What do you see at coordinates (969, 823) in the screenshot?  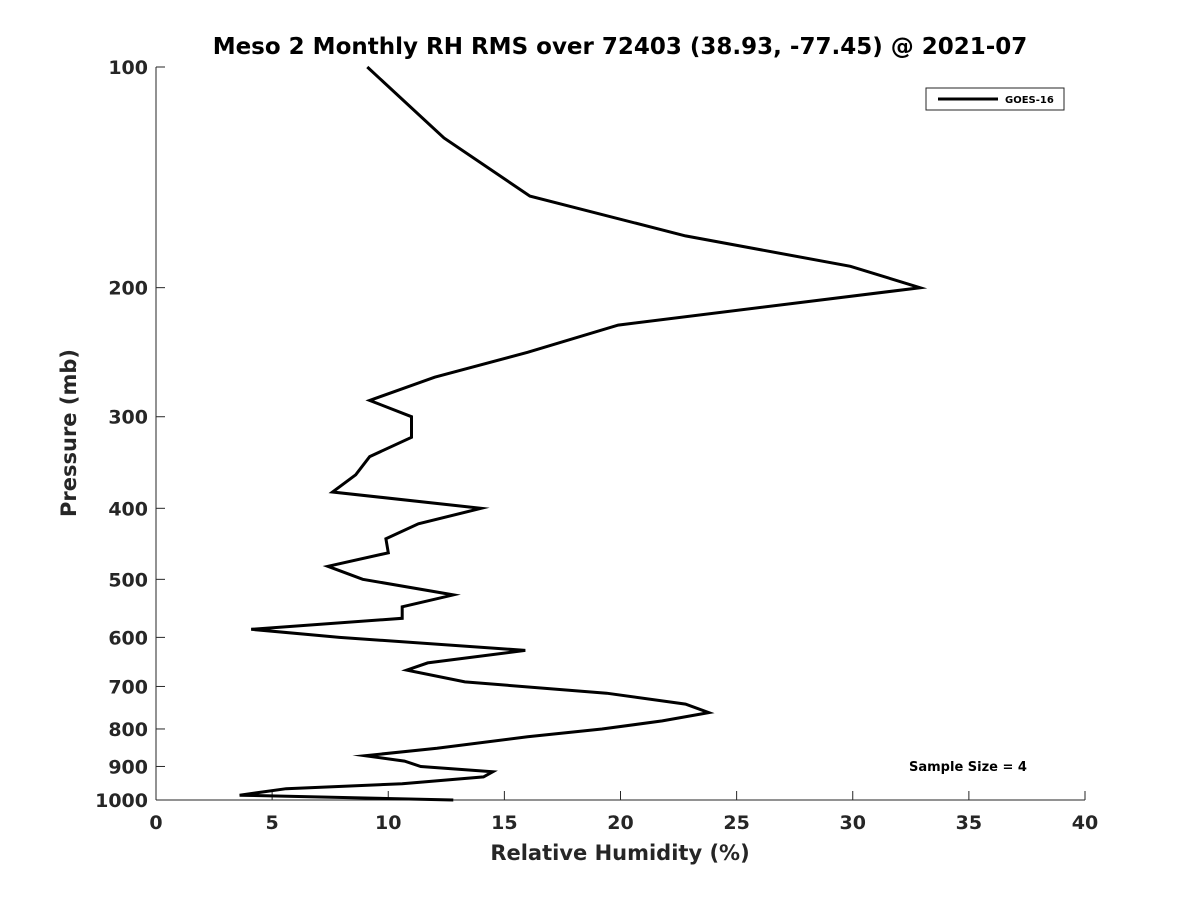 I see `x-tick-label: 35` at bounding box center [969, 823].